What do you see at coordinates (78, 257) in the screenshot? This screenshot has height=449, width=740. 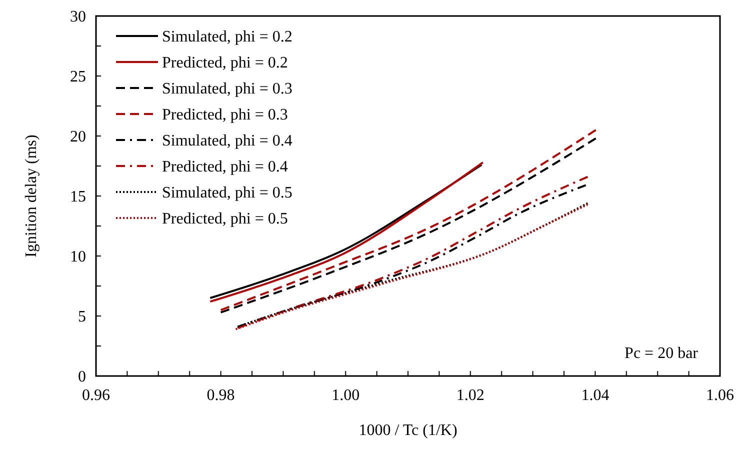 I see `y-tick-label: 10` at bounding box center [78, 257].